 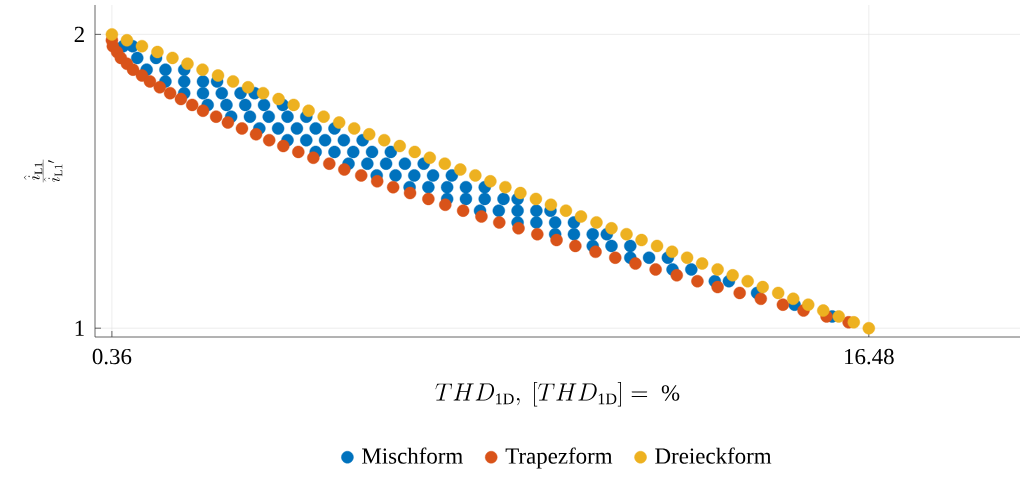 What do you see at coordinates (557, 394) in the screenshot?
I see `x-axis-title: $THD_{\mathrm{1D}},\ [THD_{\mathrm{1D}}] =\ \%$` at bounding box center [557, 394].